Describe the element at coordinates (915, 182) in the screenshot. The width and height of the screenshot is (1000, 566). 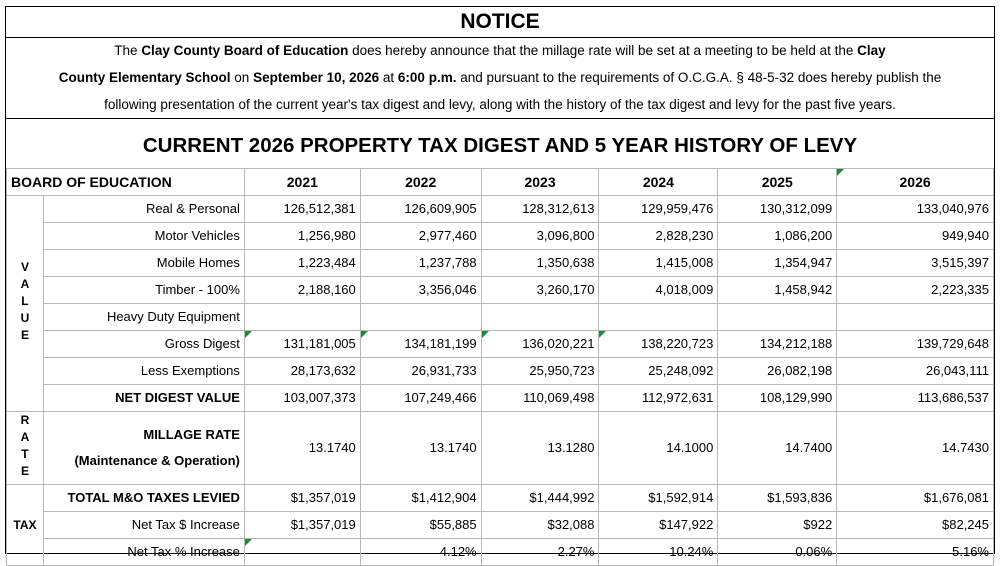
I see `year-header: 2026` at that location.